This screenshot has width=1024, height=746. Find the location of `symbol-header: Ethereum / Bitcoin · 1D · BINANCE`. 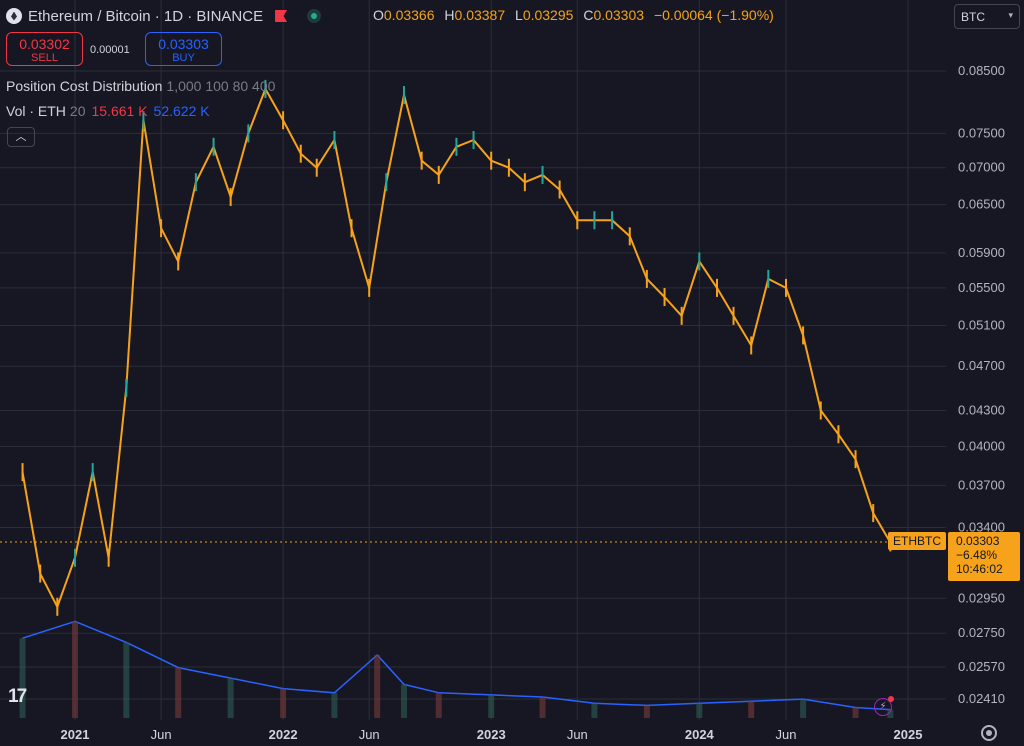

symbol-header: Ethereum / Bitcoin · 1D · BINANCE is located at coordinates (164, 16).